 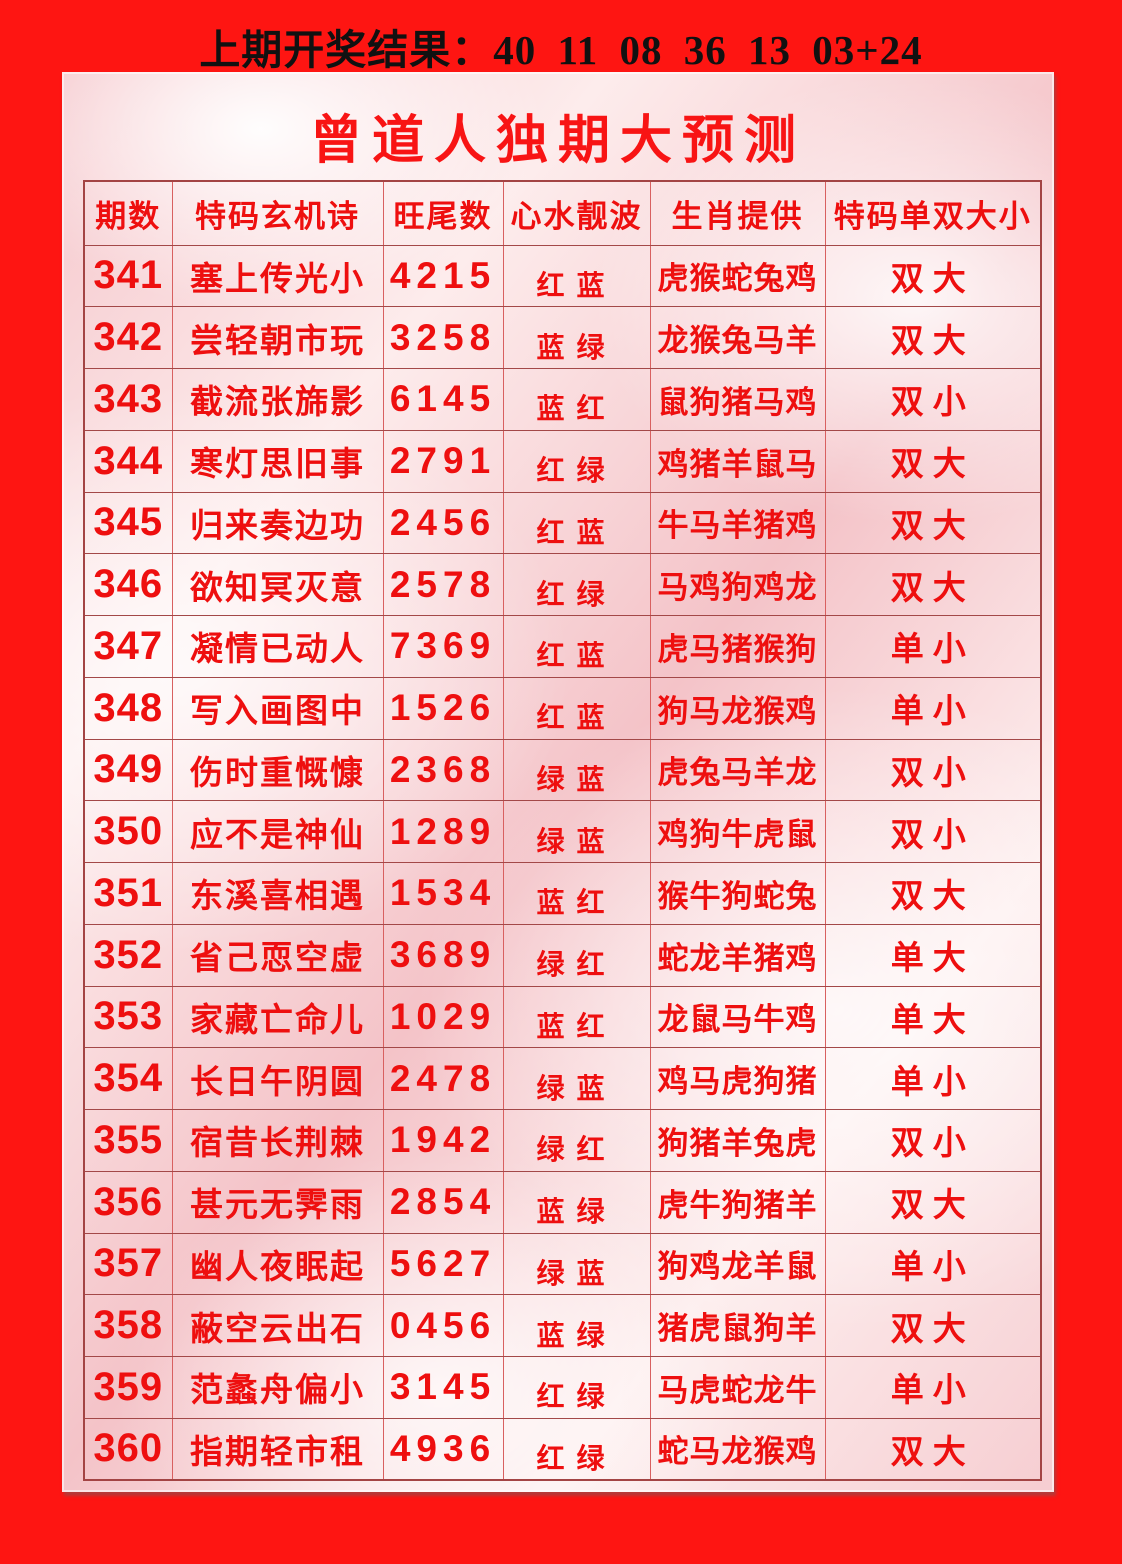 What do you see at coordinates (737, 893) in the screenshot?
I see `zodiac-cell: 猴牛狗蛇兔` at bounding box center [737, 893].